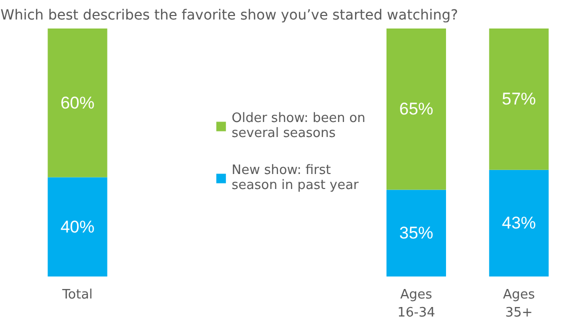 Image resolution: width=584 pixels, height=323 pixels. I want to click on legend-label: Older show: been on several seasons, so click(299, 126).